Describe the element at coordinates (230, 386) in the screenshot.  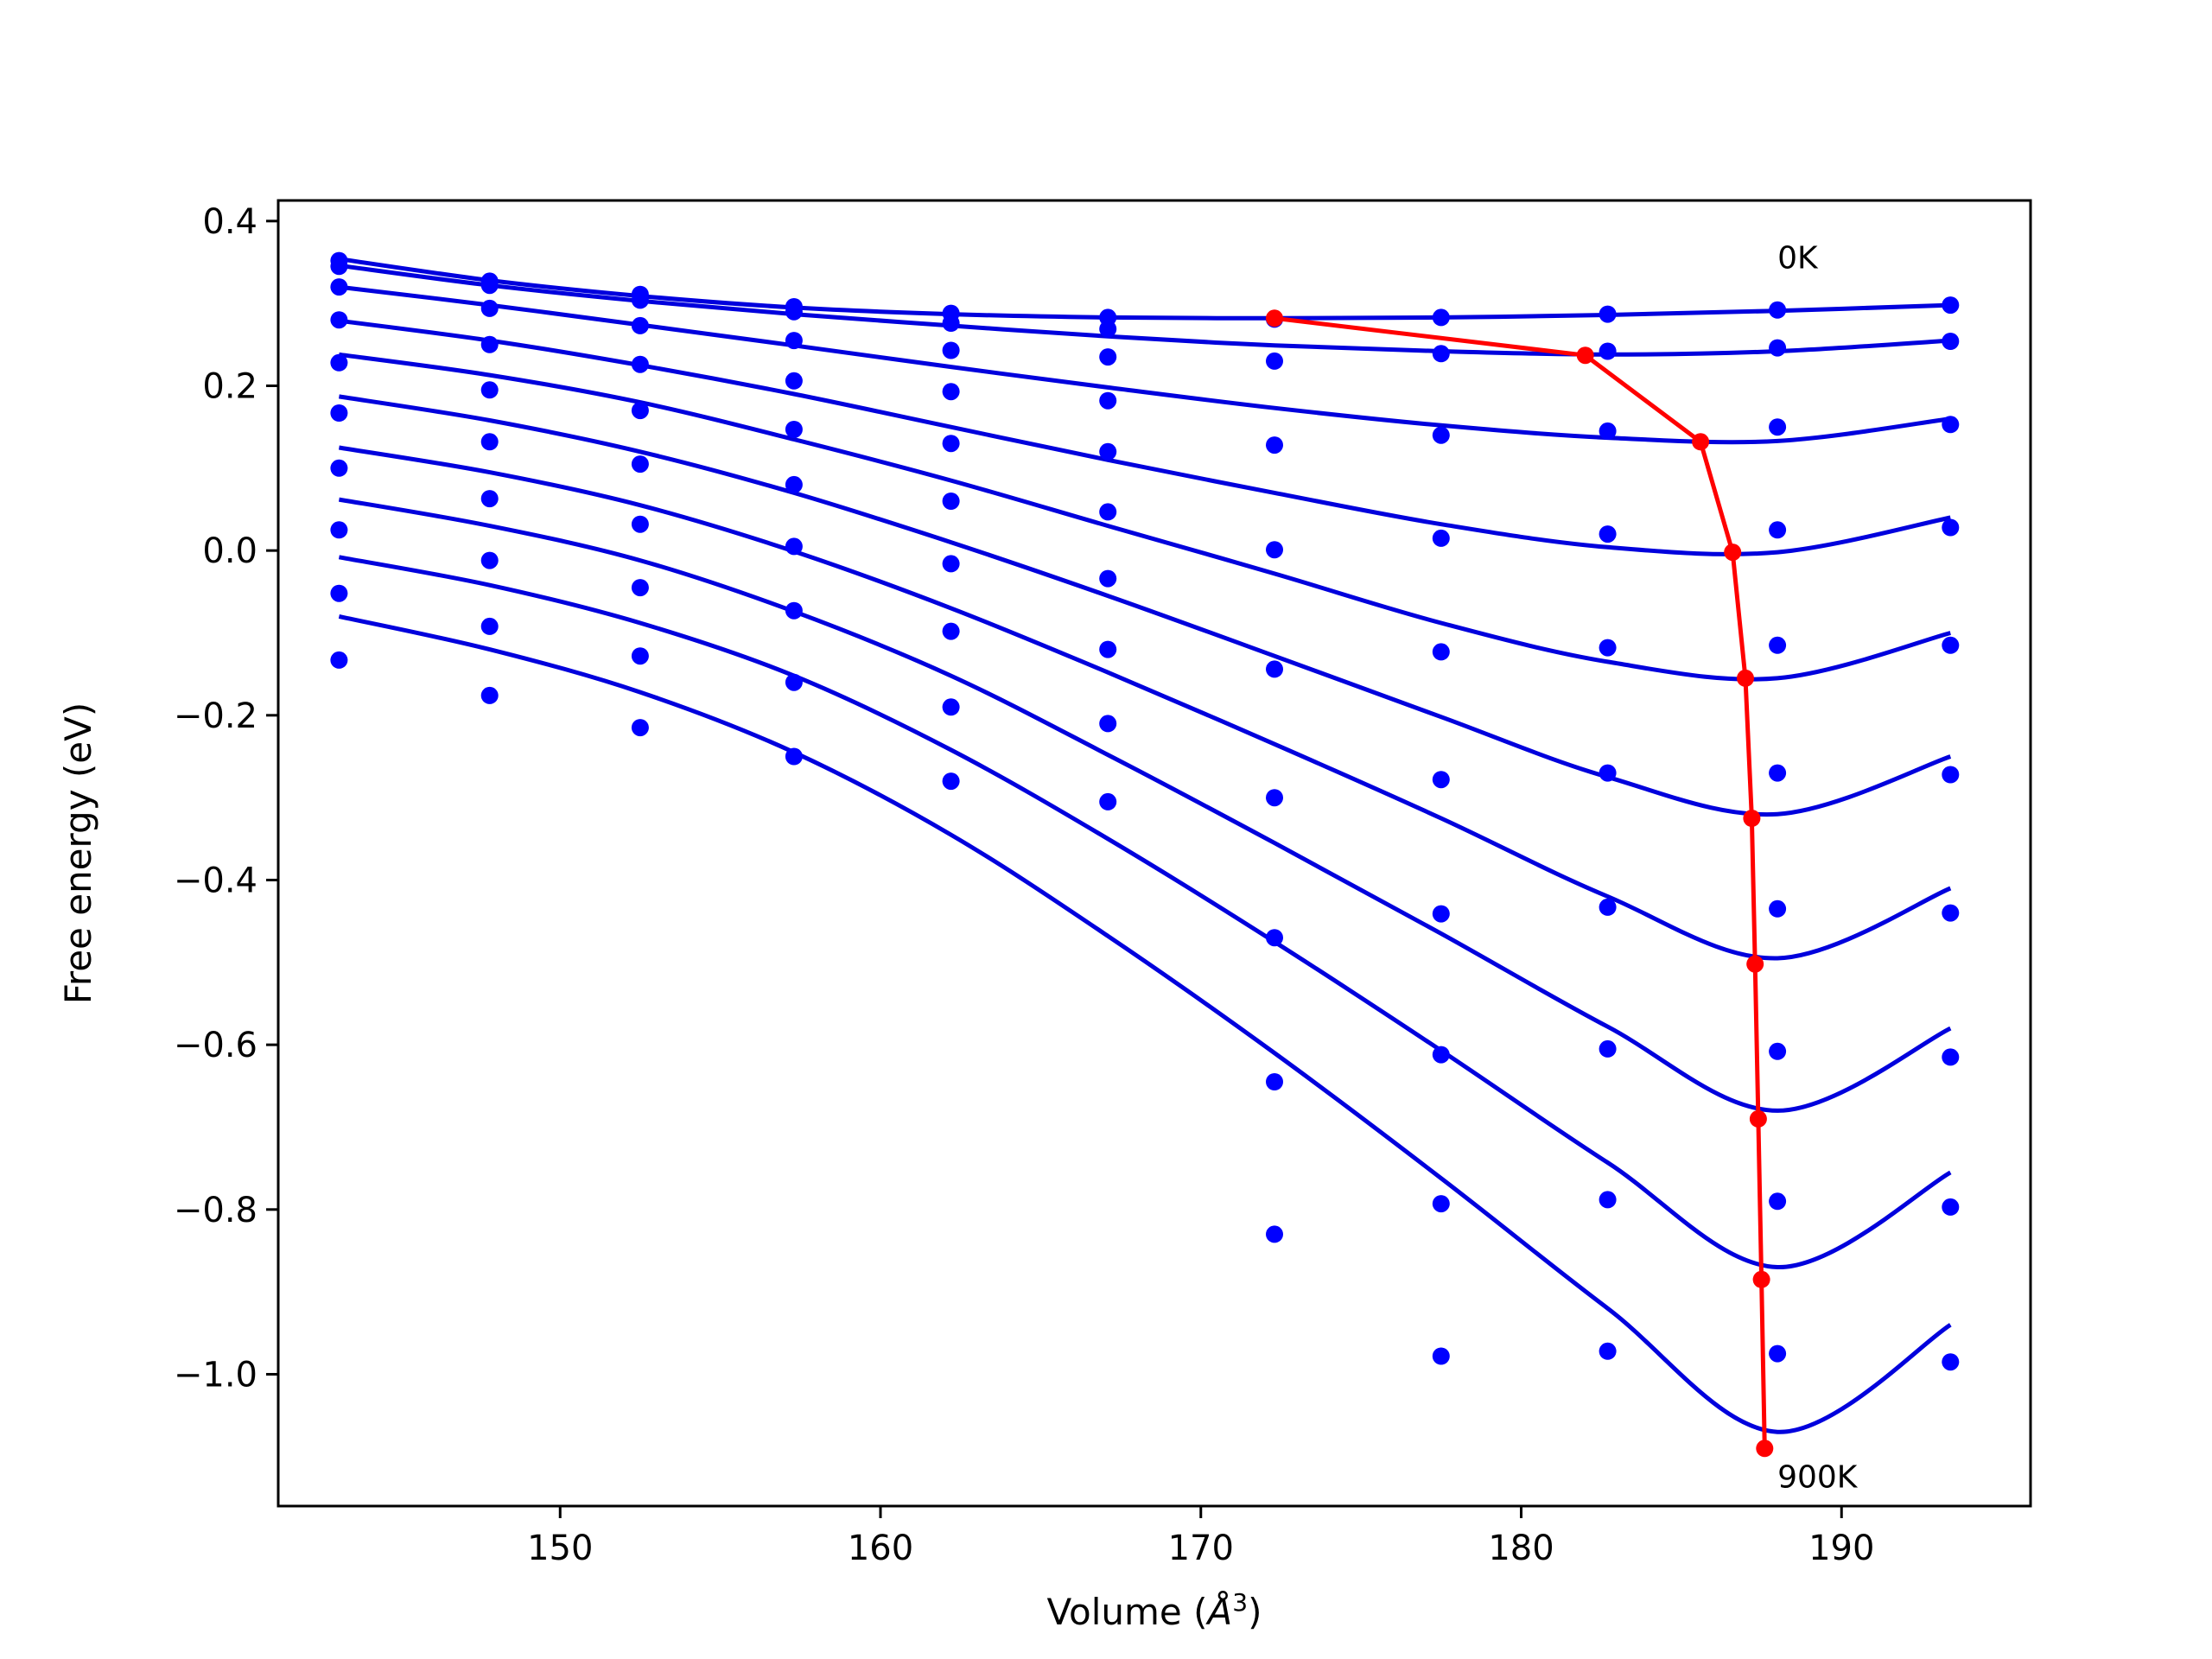
I see `y-tick-label: 0.2` at that location.